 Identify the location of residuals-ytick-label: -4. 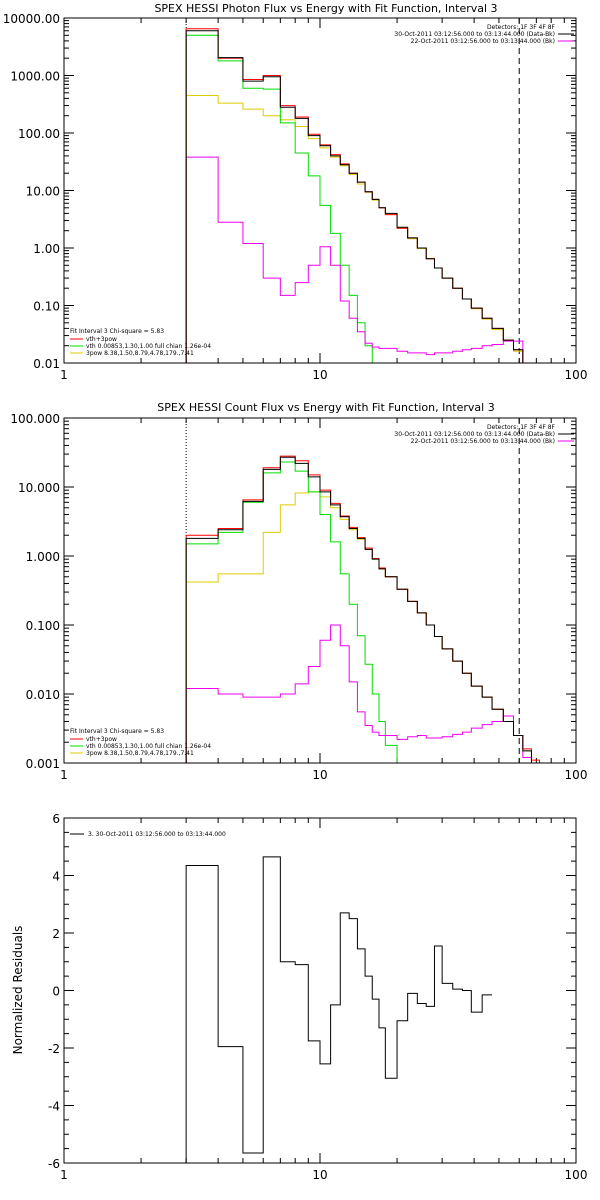
(54, 1107).